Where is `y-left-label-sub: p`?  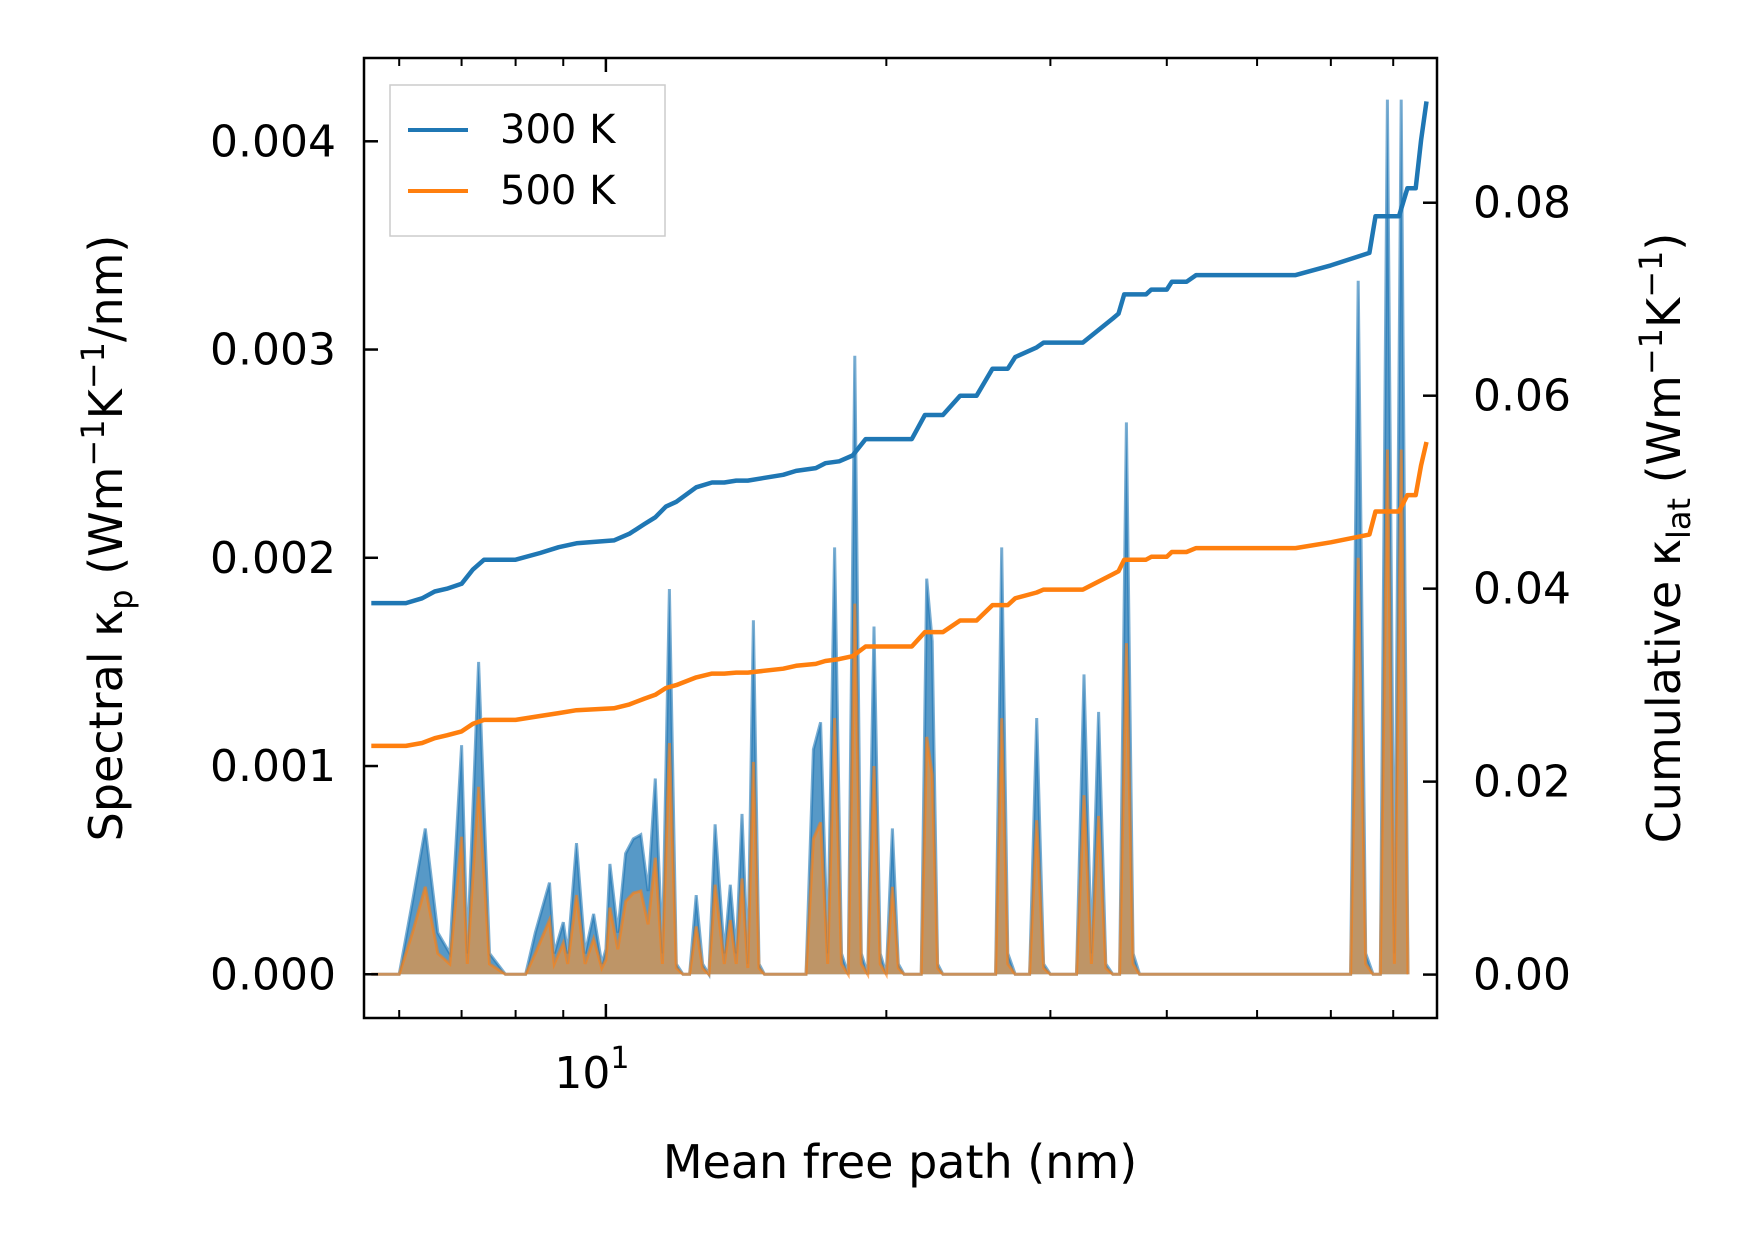 y-left-label-sub: p is located at coordinates (121, 599).